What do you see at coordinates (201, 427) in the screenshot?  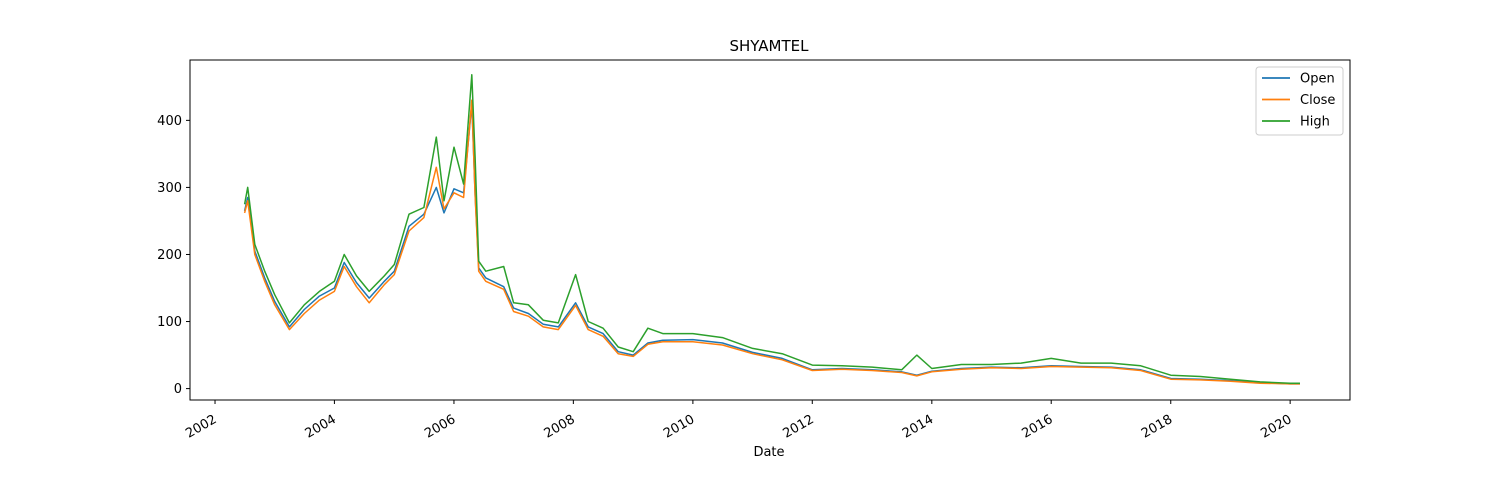 I see `x-tick-label: 2002` at bounding box center [201, 427].